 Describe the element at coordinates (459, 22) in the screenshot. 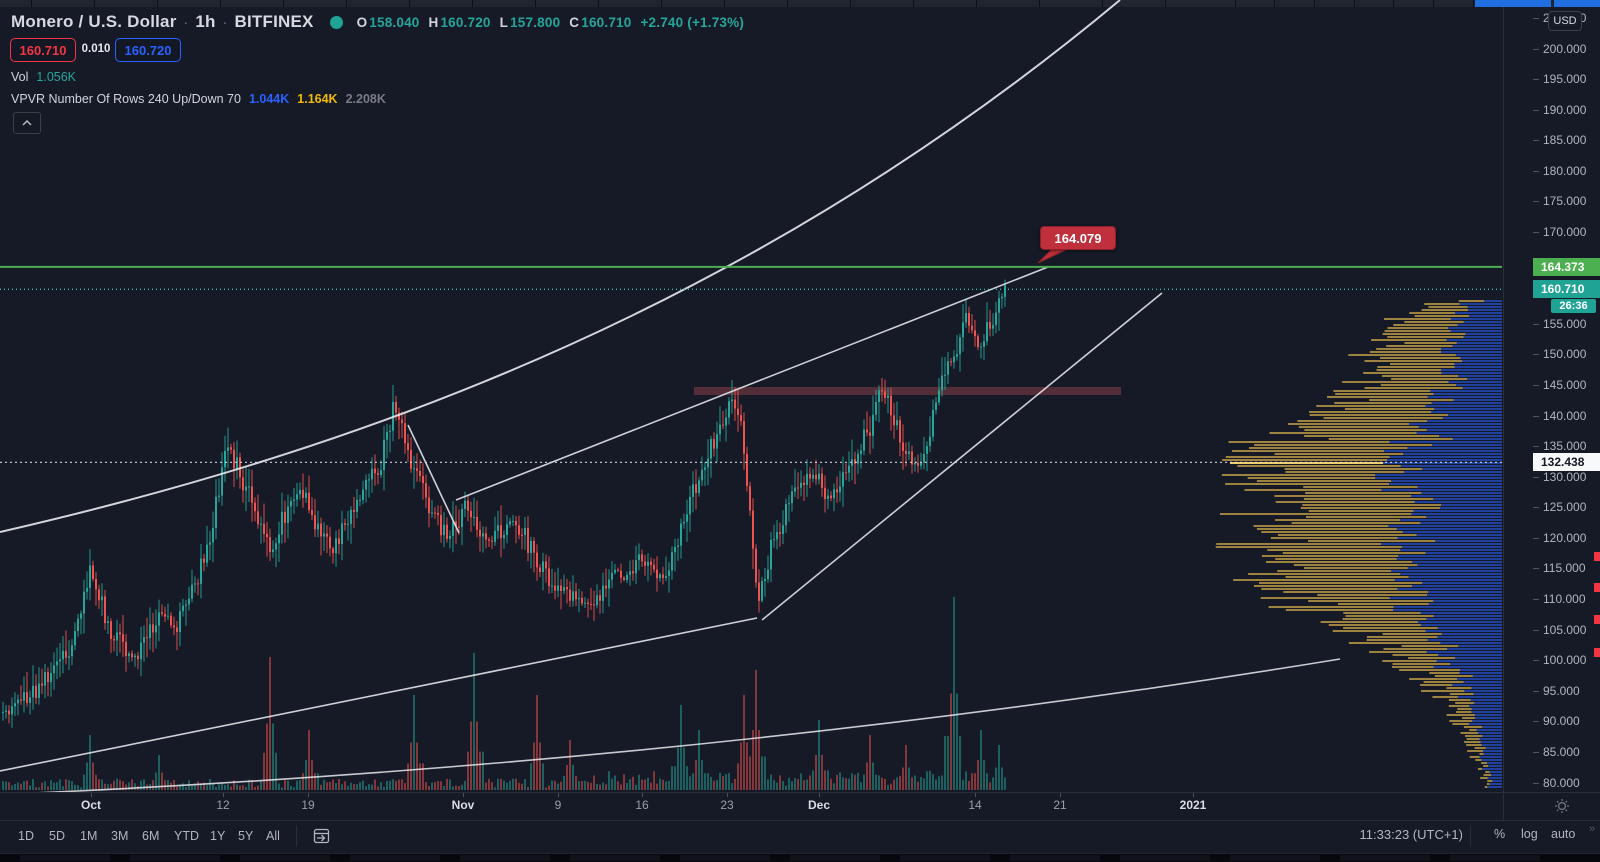

I see `ohlc-item: H 160.720` at that location.